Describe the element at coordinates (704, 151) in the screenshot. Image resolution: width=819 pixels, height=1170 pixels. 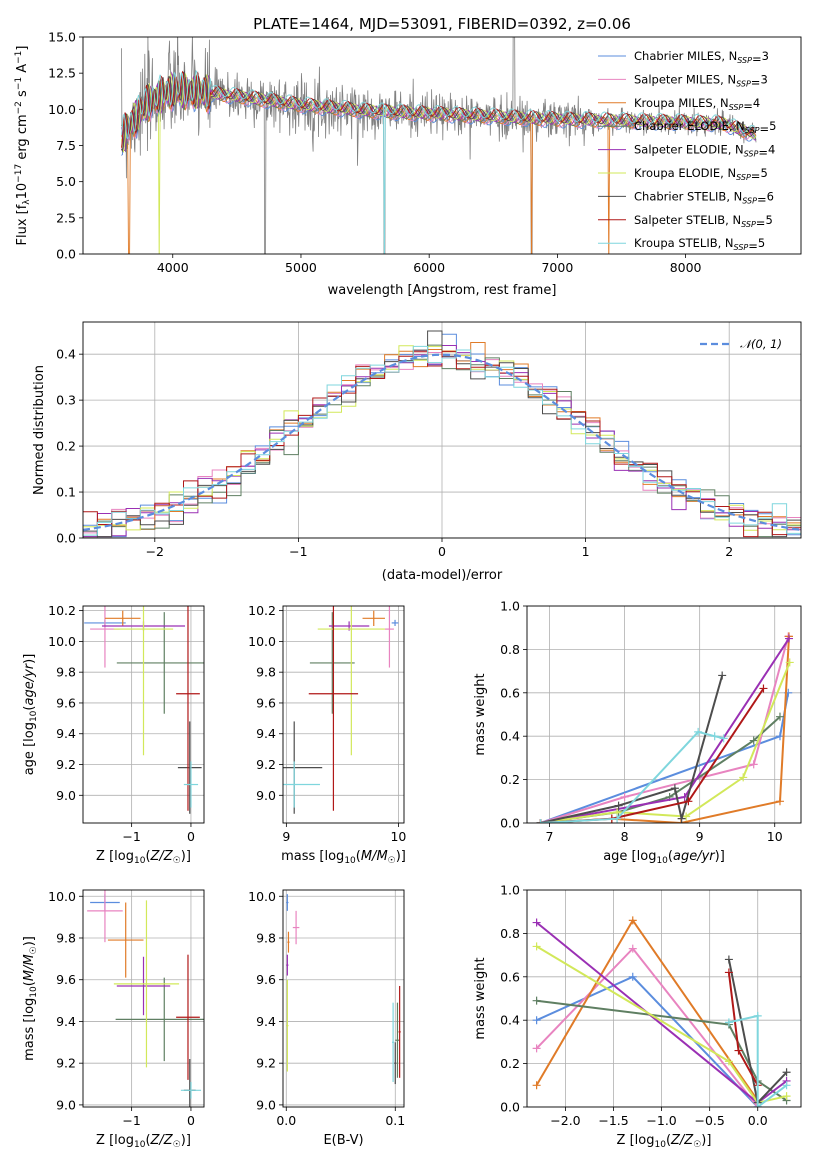
I see `legend-label: Salpeter ELODIE, NSSP=4` at that location.